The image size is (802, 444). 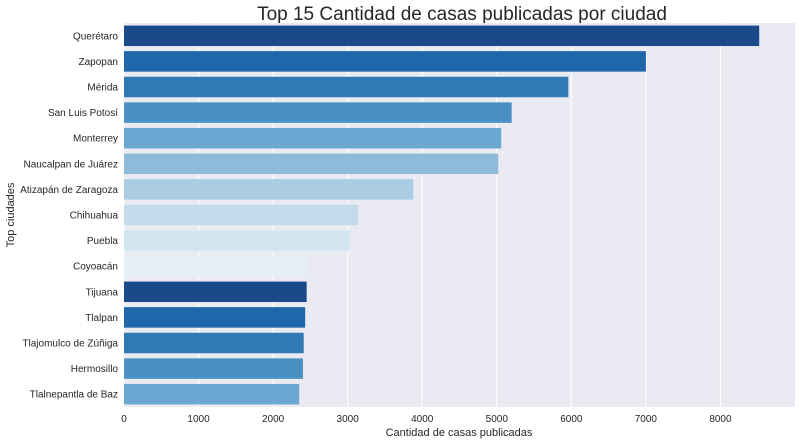 What do you see at coordinates (70, 164) in the screenshot?
I see `y-tick-label: Naucalpan de Juárez` at bounding box center [70, 164].